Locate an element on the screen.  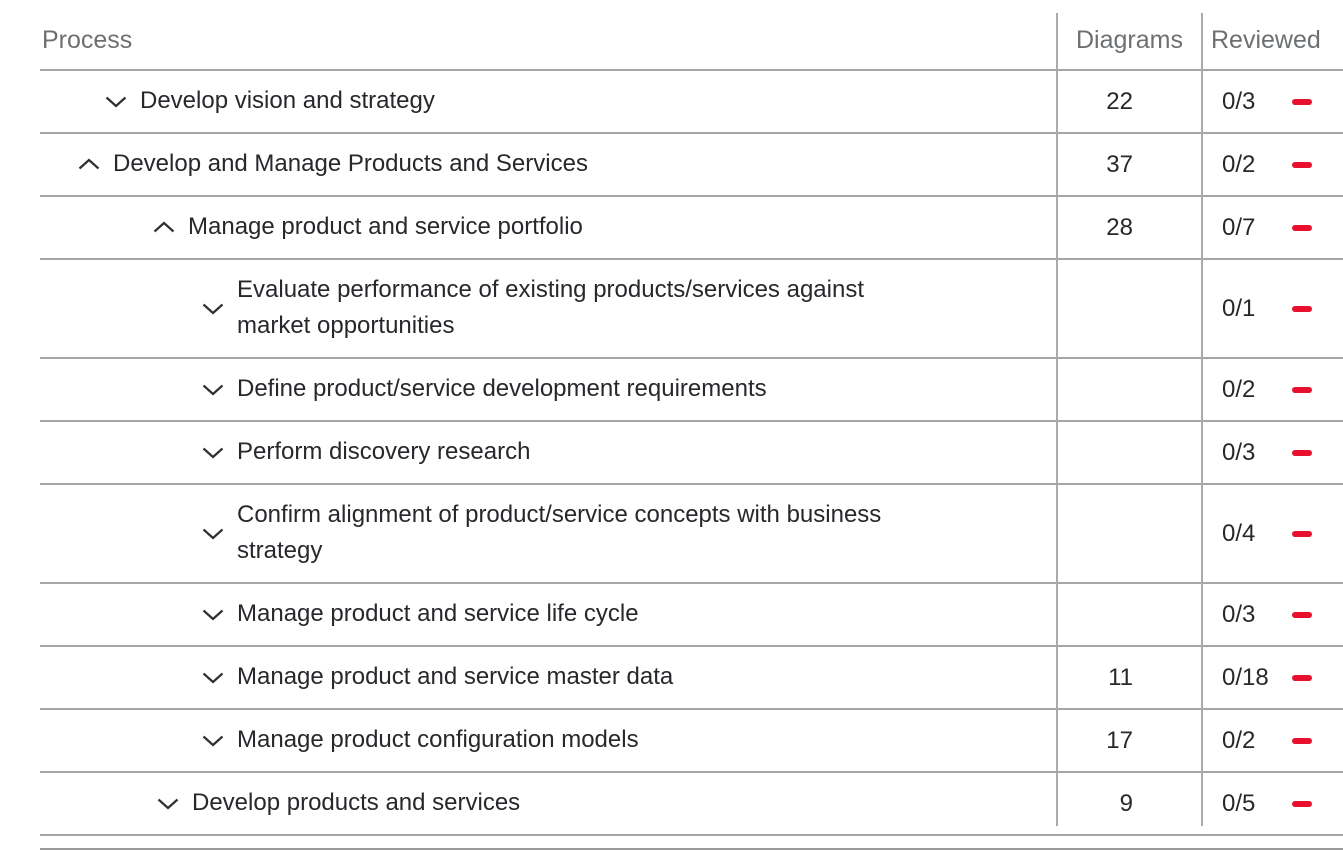
process-name: Develop and Manage Products and Services is located at coordinates (350, 163).